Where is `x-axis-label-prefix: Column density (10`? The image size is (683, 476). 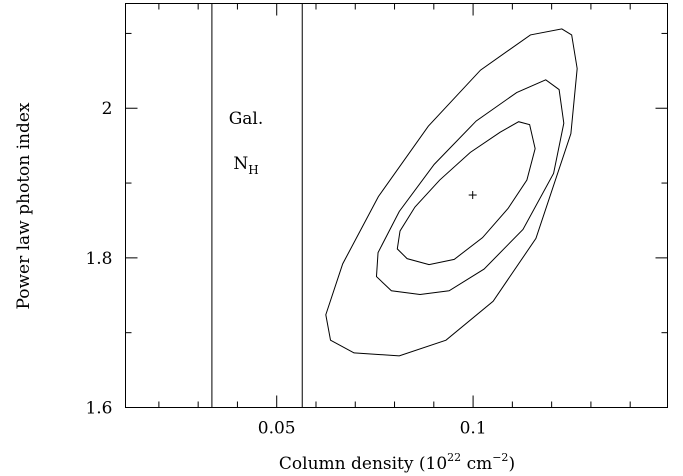 x-axis-label-prefix: Column density (10 is located at coordinates (363, 464).